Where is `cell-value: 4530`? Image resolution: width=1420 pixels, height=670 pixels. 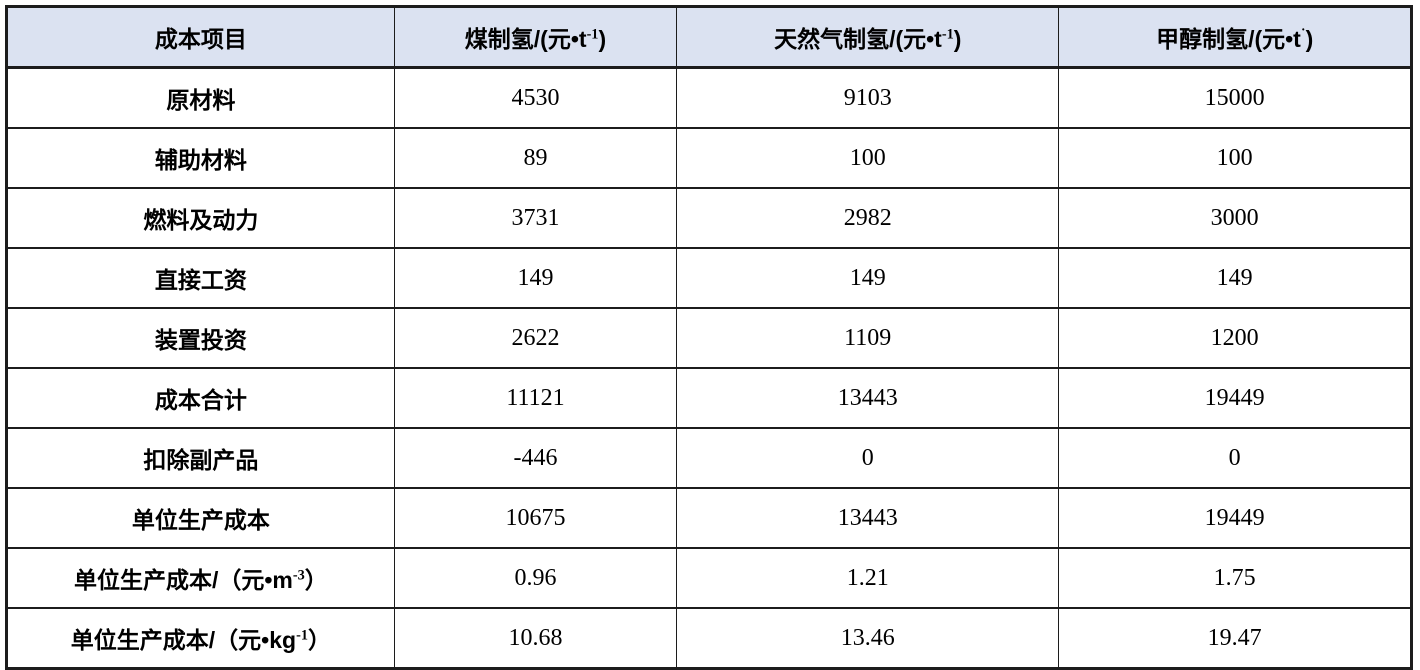 cell-value: 4530 is located at coordinates (535, 97).